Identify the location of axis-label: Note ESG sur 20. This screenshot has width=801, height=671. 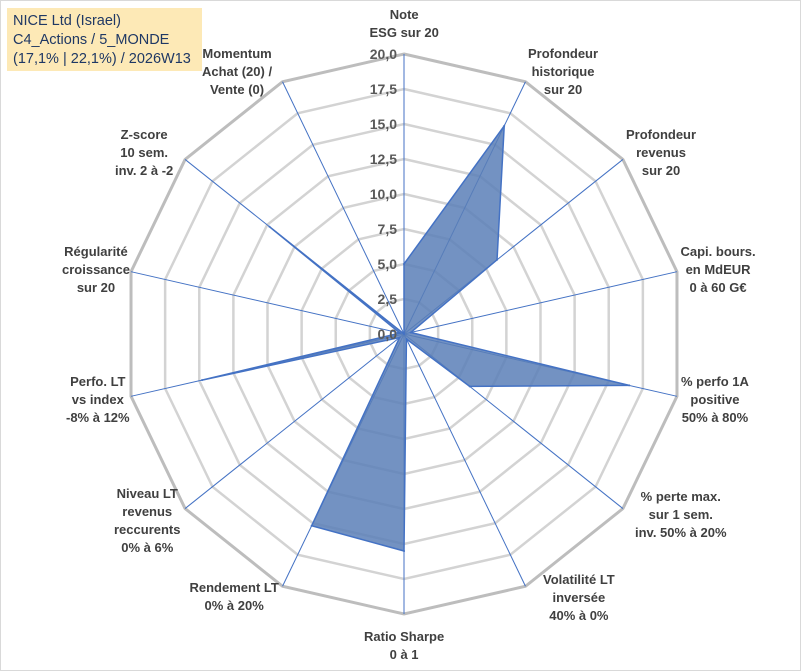
(404, 23).